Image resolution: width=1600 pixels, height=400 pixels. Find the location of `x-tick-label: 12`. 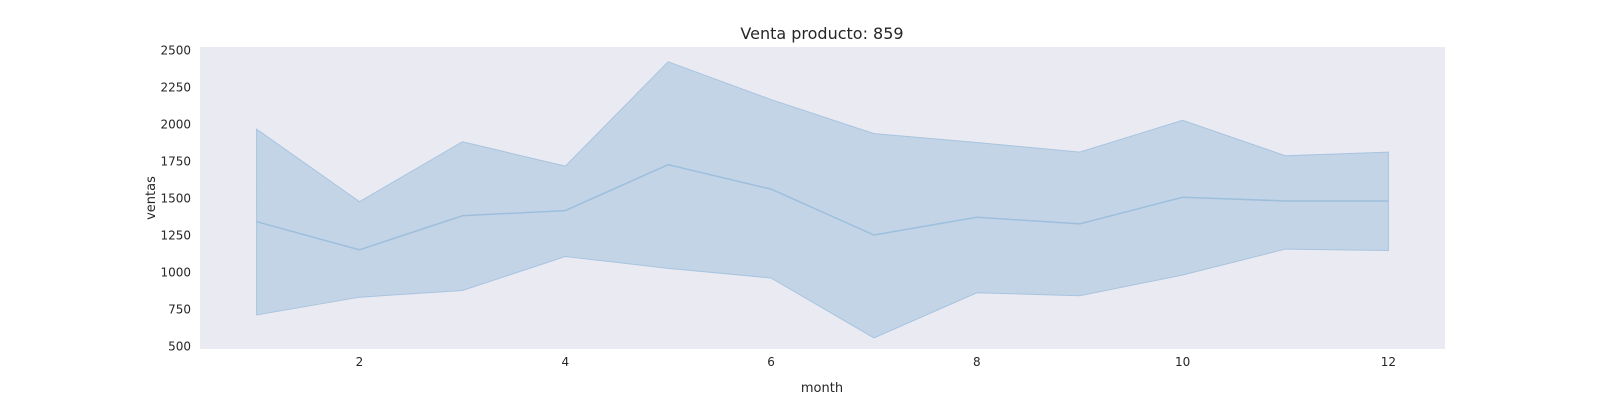

x-tick-label: 12 is located at coordinates (1388, 362).